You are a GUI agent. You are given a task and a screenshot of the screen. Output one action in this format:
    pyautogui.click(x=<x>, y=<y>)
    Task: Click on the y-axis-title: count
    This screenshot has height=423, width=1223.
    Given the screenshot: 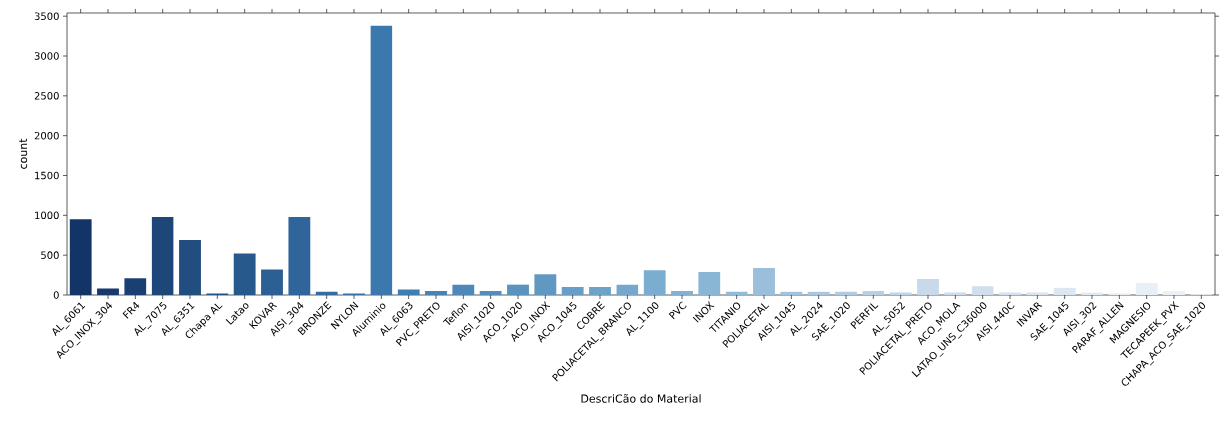 What is the action you would take?
    pyautogui.click(x=23, y=153)
    